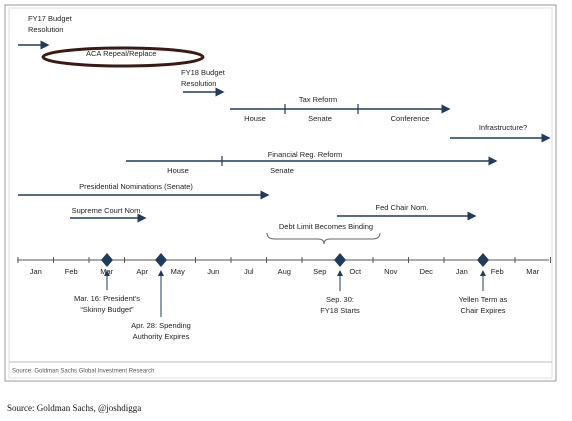 The image size is (572, 421). What do you see at coordinates (355, 271) in the screenshot?
I see `month-label: Oct` at bounding box center [355, 271].